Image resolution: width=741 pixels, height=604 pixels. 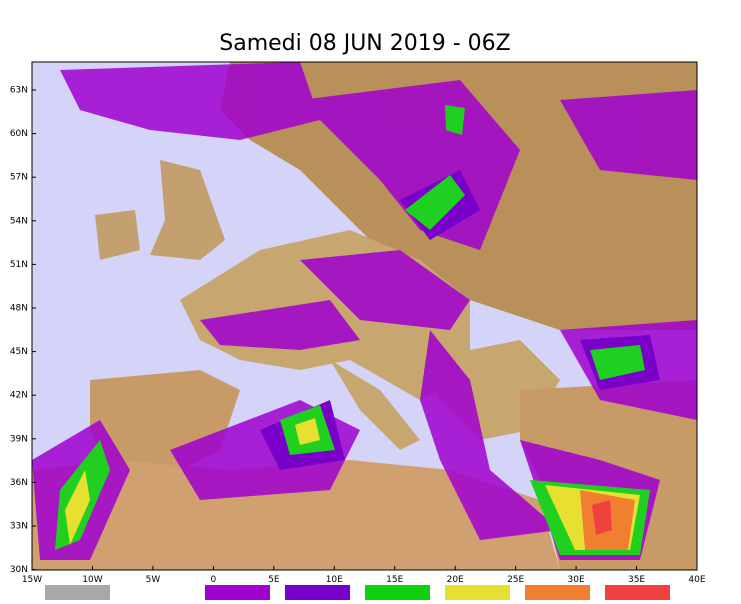 What do you see at coordinates (32, 580) in the screenshot?
I see `lon-label: 15W` at bounding box center [32, 580].